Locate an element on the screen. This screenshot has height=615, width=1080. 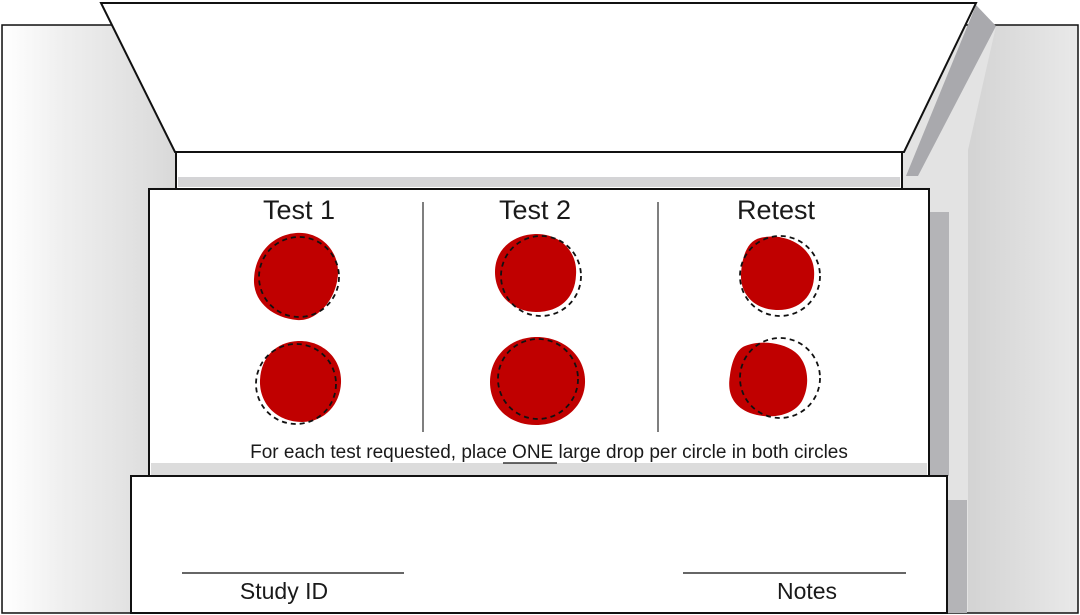
study-id-label: Study ID is located at coordinates (284, 591).